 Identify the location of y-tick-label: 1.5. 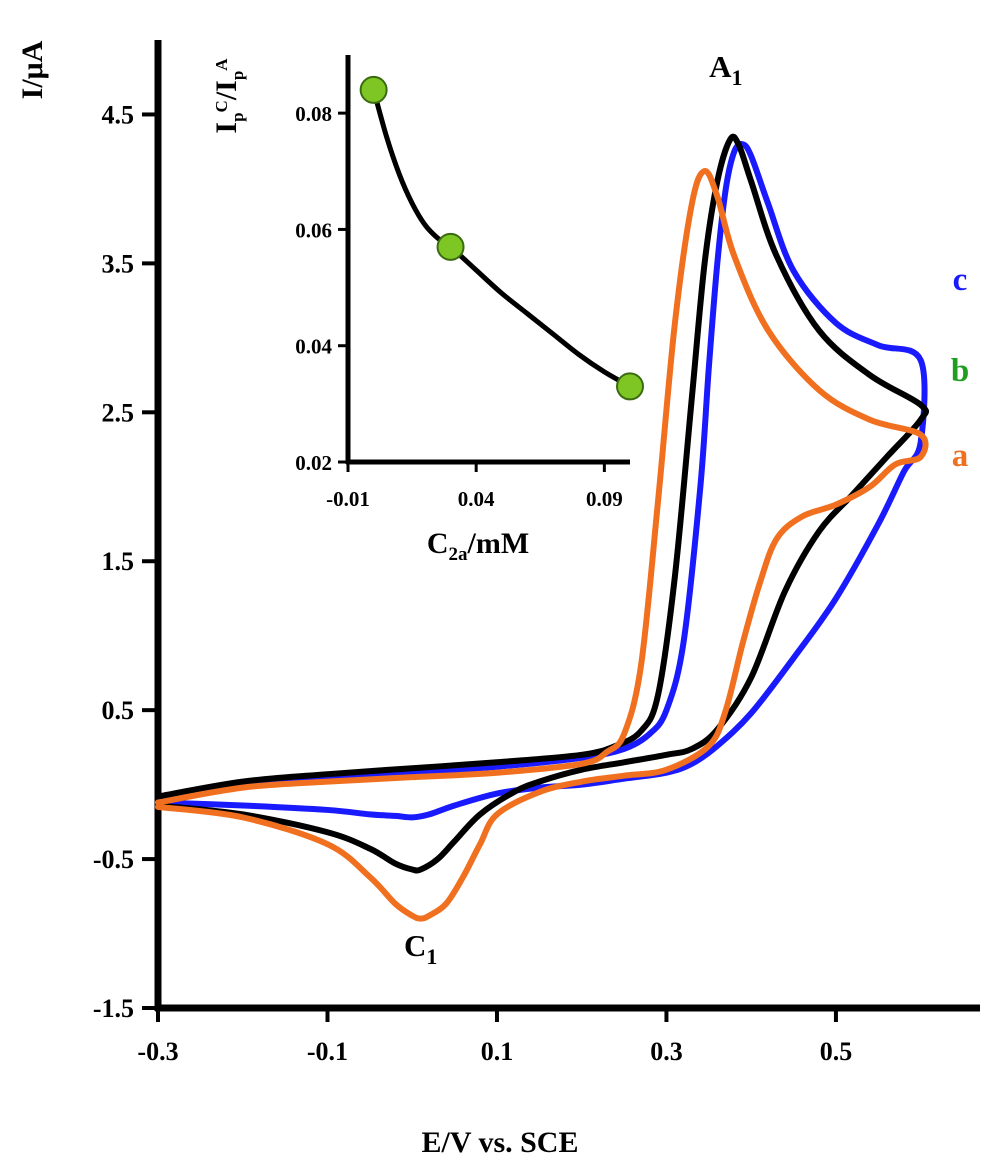
(118, 561).